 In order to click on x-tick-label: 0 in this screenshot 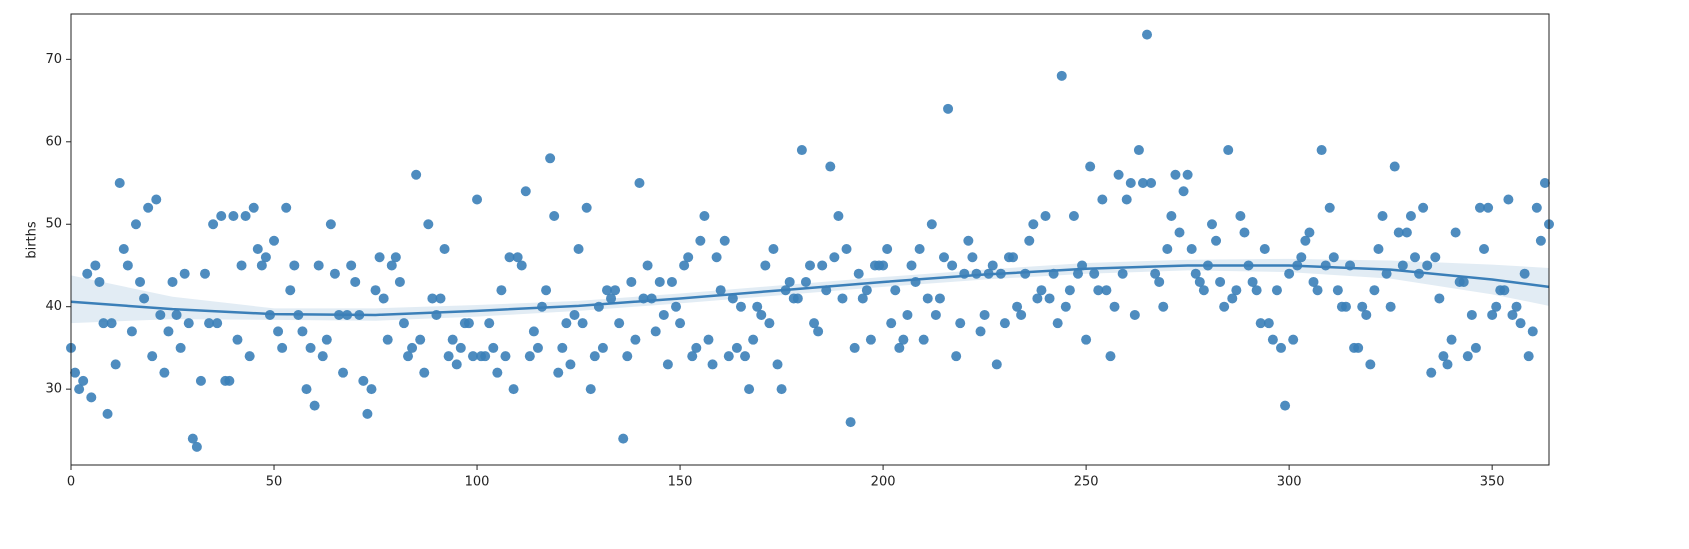, I will do `click(71, 482)`.